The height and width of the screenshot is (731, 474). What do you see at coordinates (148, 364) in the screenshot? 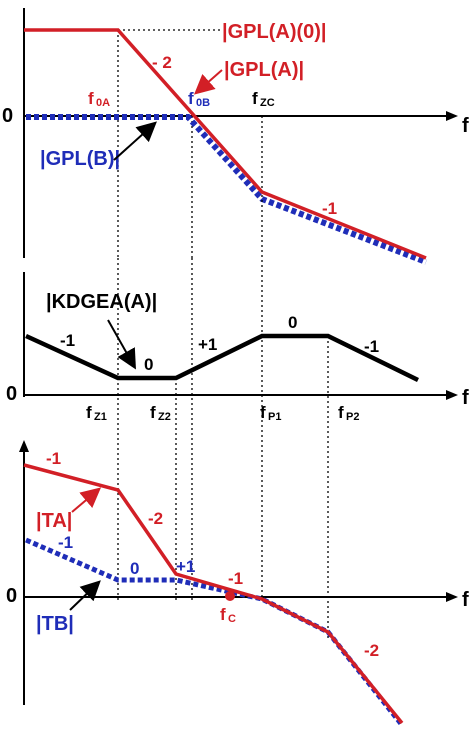
I see `mid-slope-0-left: 0` at bounding box center [148, 364].